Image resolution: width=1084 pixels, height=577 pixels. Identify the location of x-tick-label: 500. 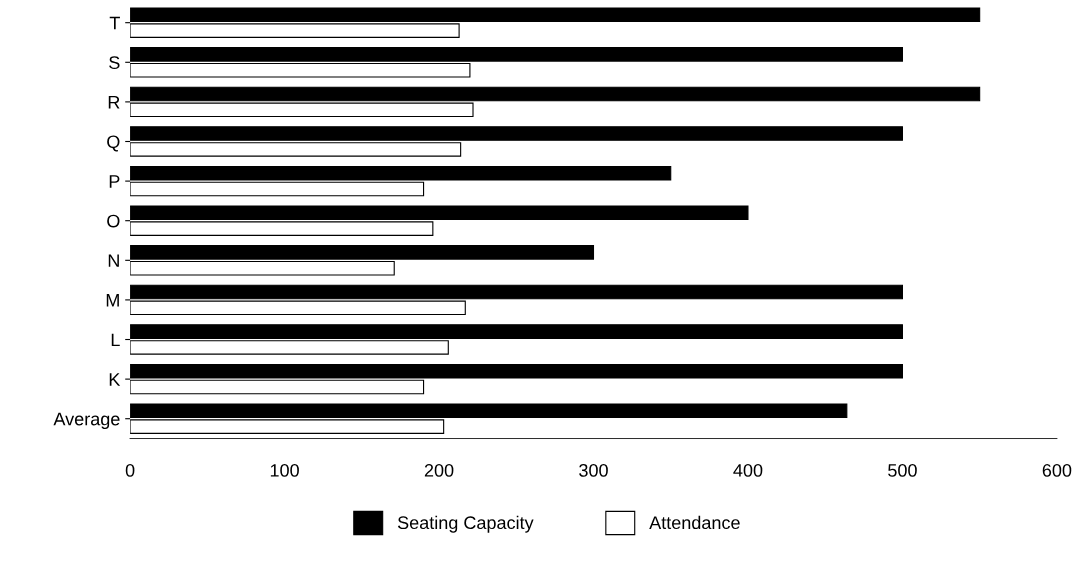
(902, 470).